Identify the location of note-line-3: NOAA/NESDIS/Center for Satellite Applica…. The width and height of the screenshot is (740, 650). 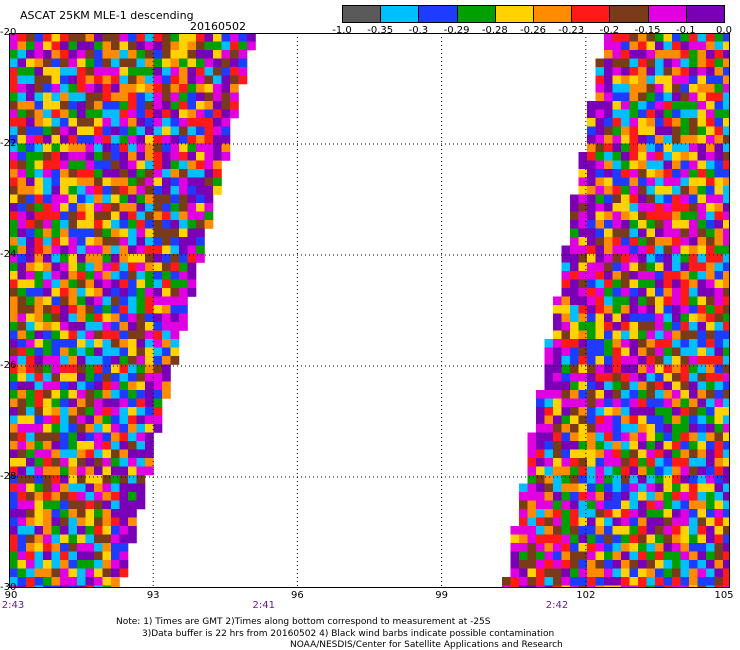
(426, 645).